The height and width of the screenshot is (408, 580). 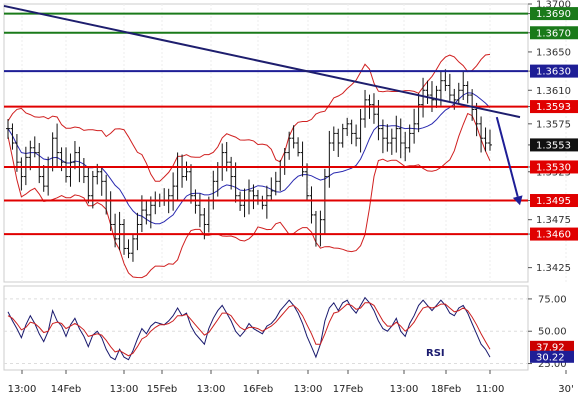 I want to click on level-badge-label-1: 1.3670, so click(x=553, y=33).